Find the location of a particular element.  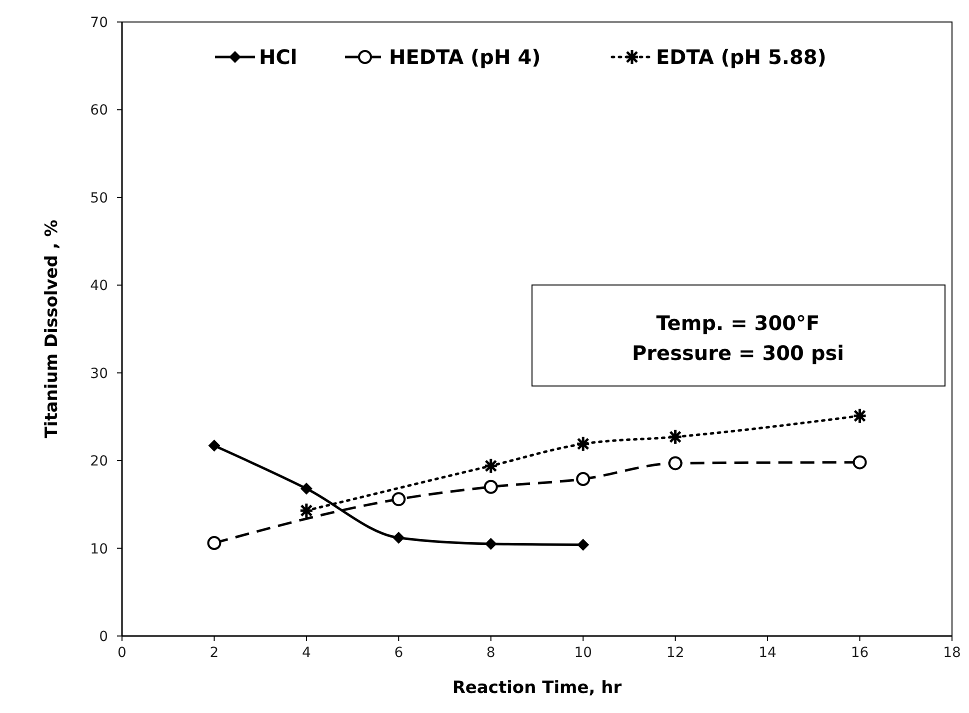

y-axis-title: Titanium Dissolved , % is located at coordinates (52, 329).